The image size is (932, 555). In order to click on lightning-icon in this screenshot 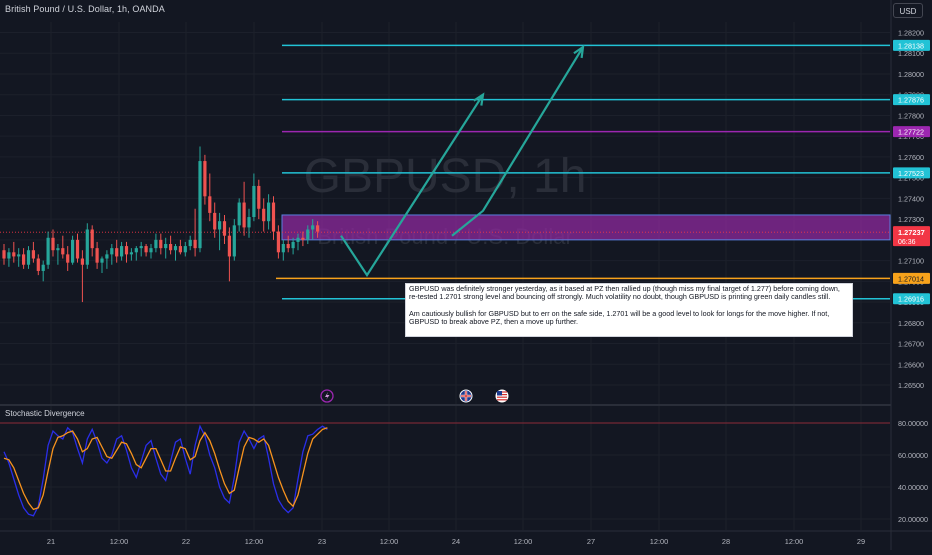, I will do `click(327, 396)`.